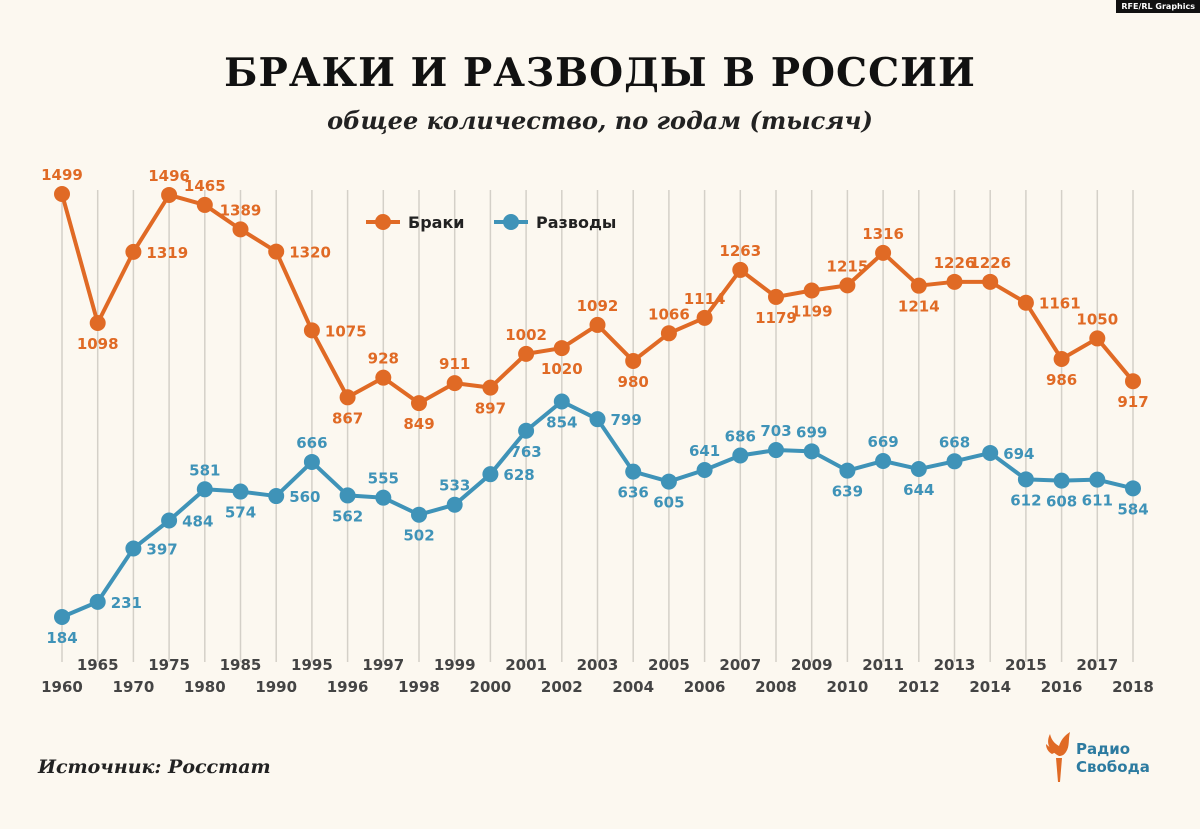 This screenshot has width=1200, height=829. Describe the element at coordinates (775, 431) in the screenshot. I see `divorces-data-label: 703` at that location.